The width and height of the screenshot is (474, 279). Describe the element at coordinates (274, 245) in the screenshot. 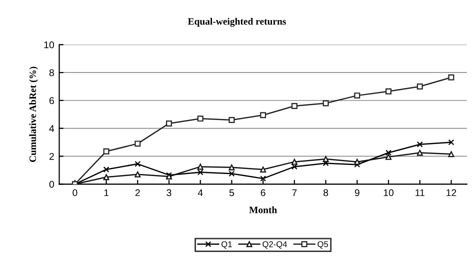

I see `legend-label: Q2-Q4` at that location.